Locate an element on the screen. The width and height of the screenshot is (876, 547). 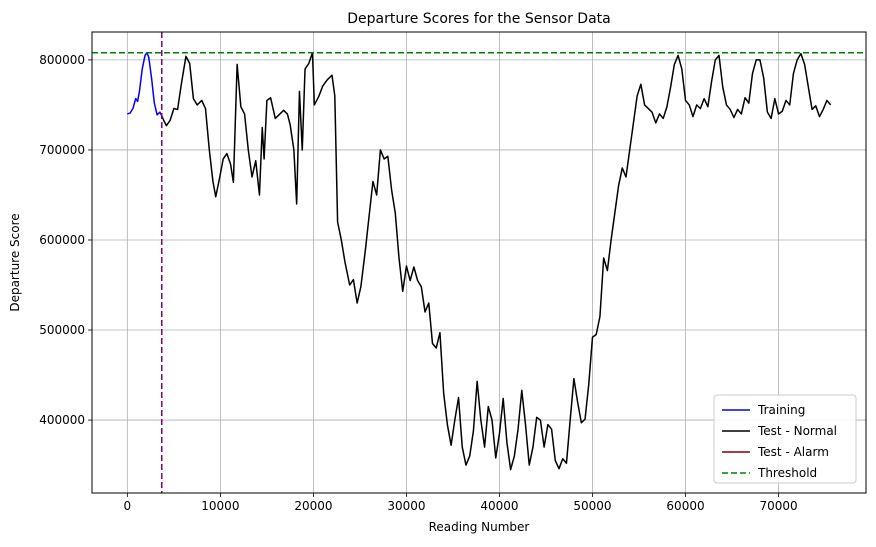
x-axis-title: Reading Number is located at coordinates (479, 527).